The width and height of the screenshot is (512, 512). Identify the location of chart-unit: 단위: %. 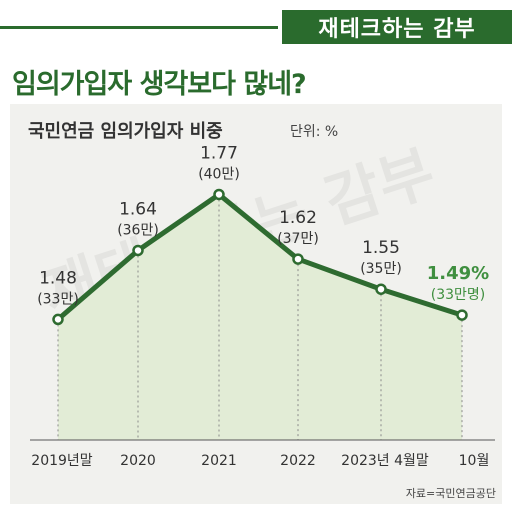
(314, 132).